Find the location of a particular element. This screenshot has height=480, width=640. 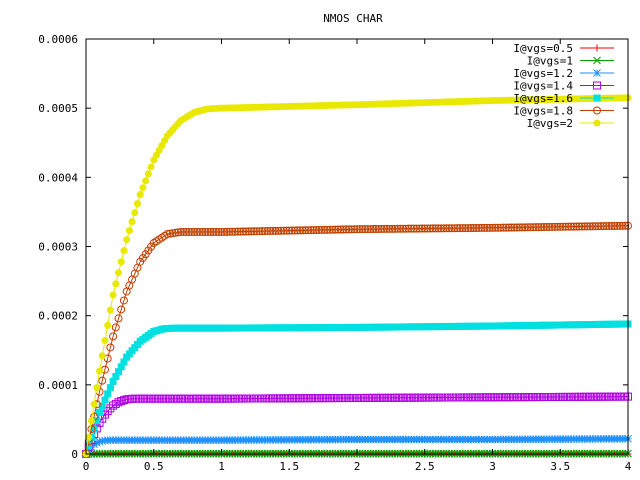

x-tick-label: 2 is located at coordinates (357, 466).